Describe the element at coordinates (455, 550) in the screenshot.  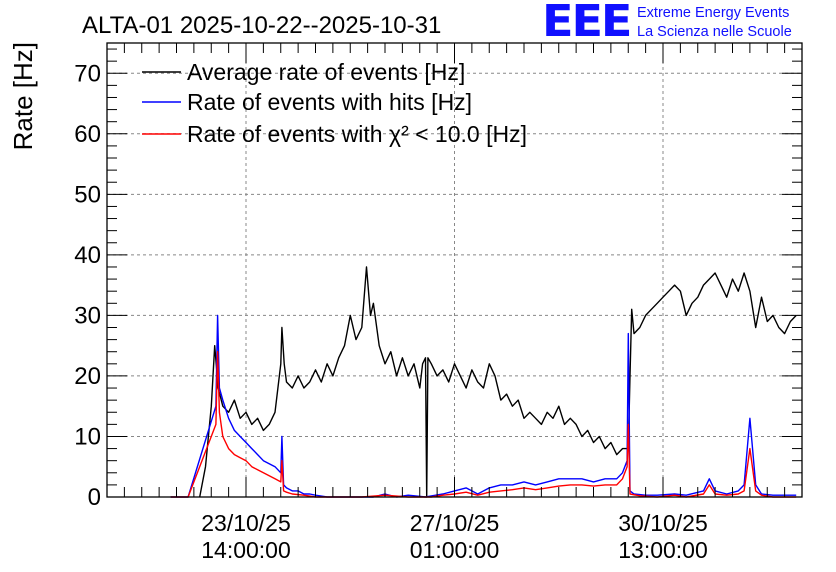
I see `x-tick-label-time: 01:00:00` at that location.